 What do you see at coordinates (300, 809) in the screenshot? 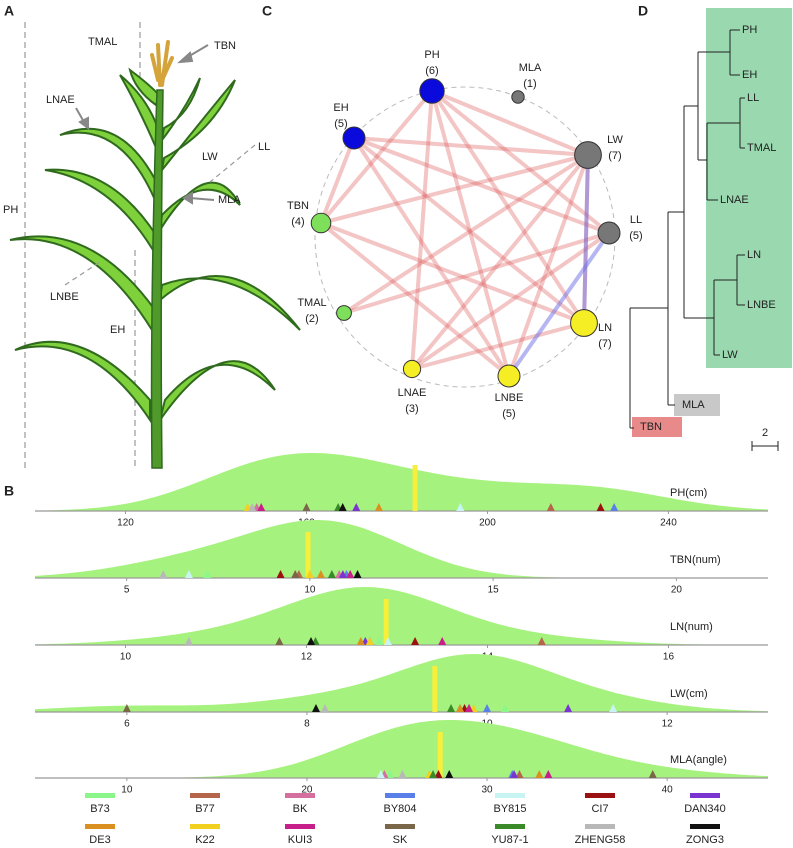
I see `legend-label: BK` at bounding box center [300, 809].